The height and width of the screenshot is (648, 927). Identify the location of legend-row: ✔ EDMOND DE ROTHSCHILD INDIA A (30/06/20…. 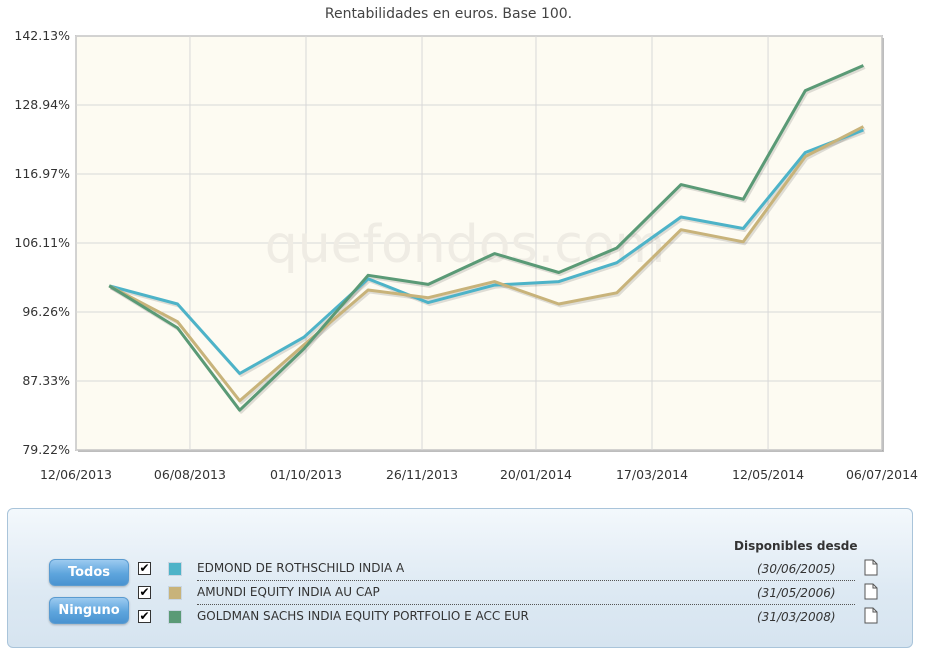
(510, 571).